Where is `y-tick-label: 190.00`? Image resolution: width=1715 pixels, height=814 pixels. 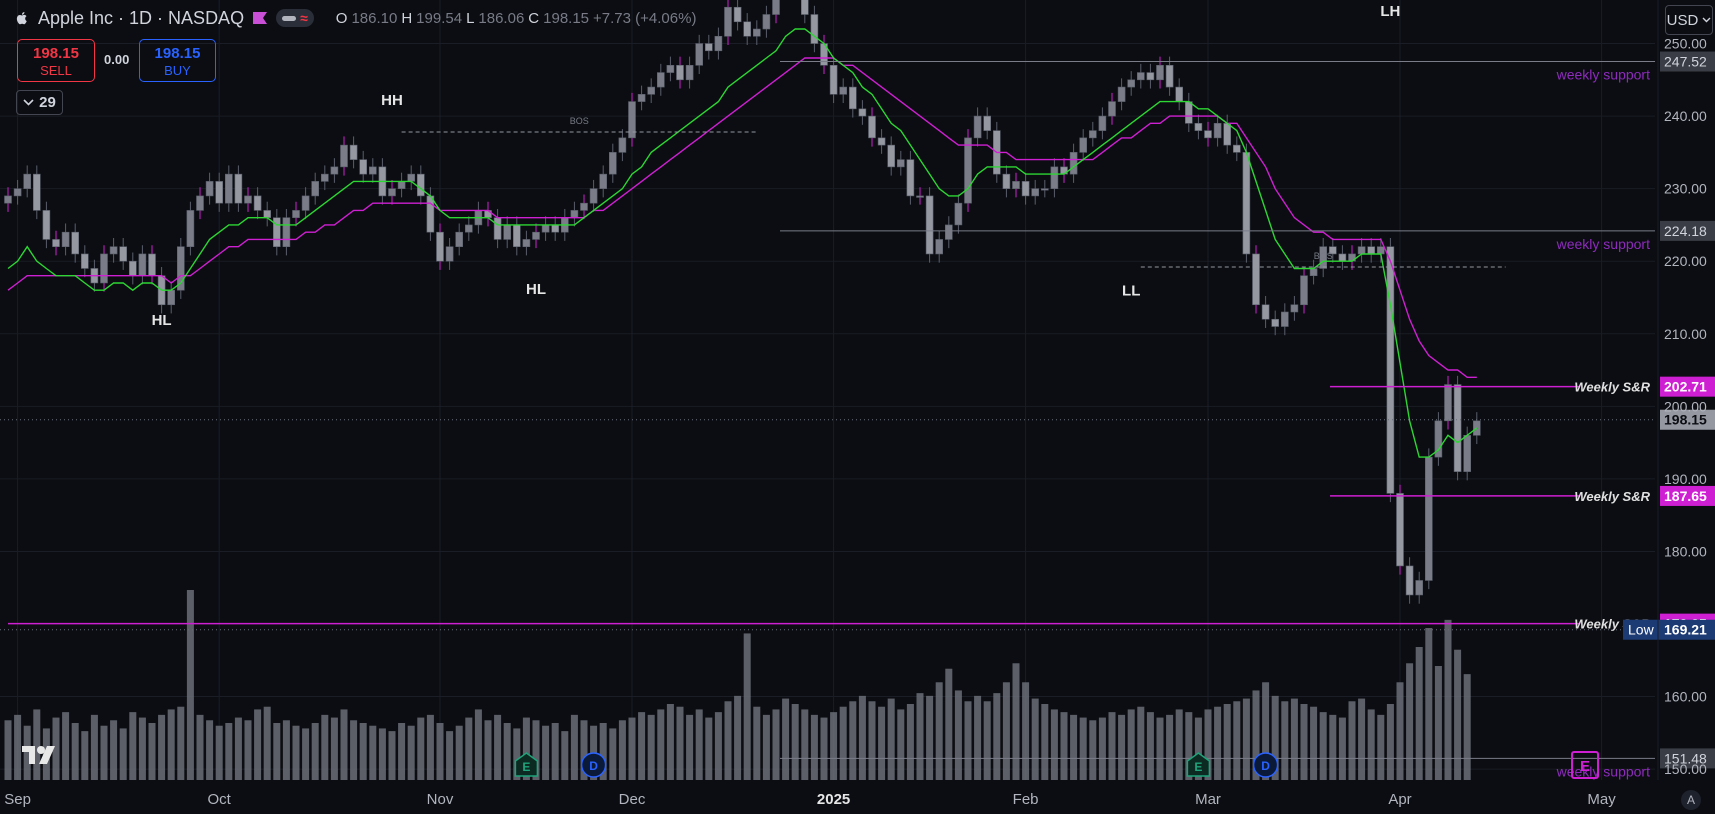
y-tick-label: 190.00 is located at coordinates (1685, 479).